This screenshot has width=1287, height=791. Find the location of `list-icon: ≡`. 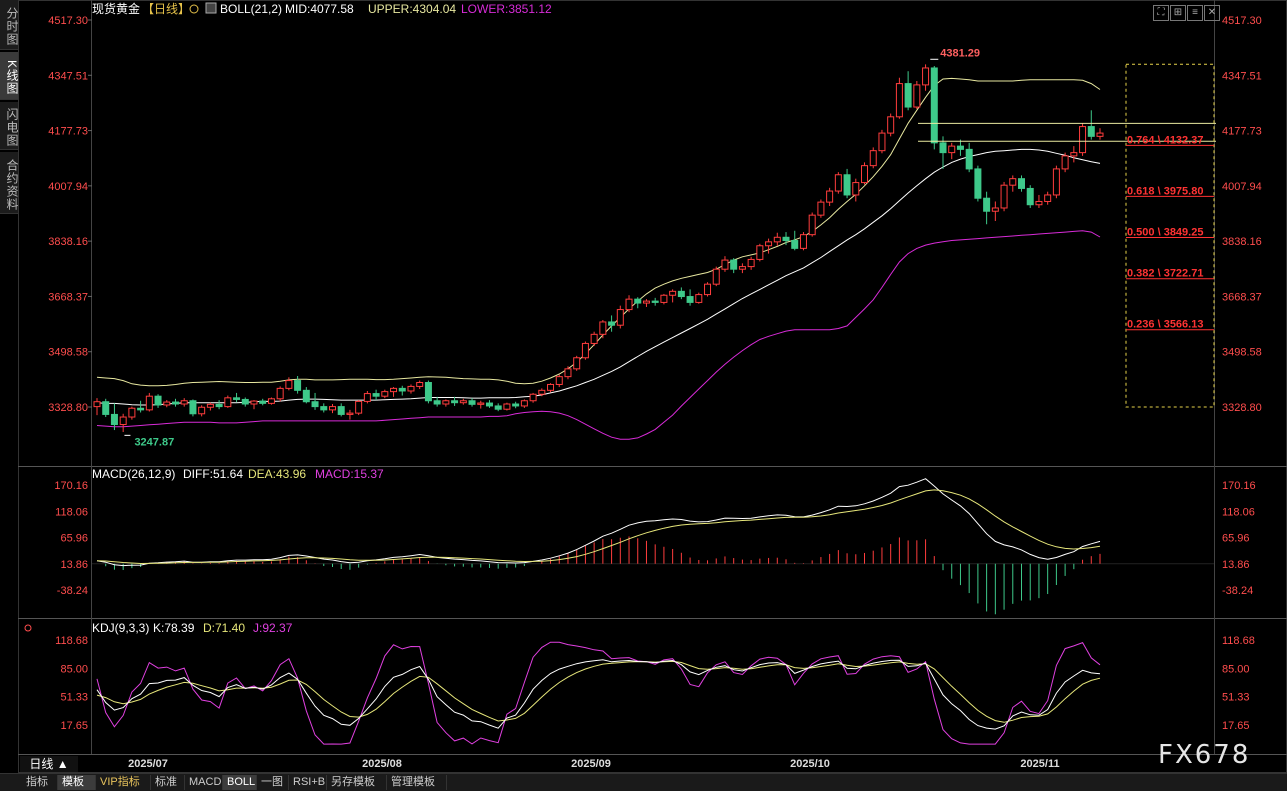

list-icon: ≡ is located at coordinates (1195, 13).